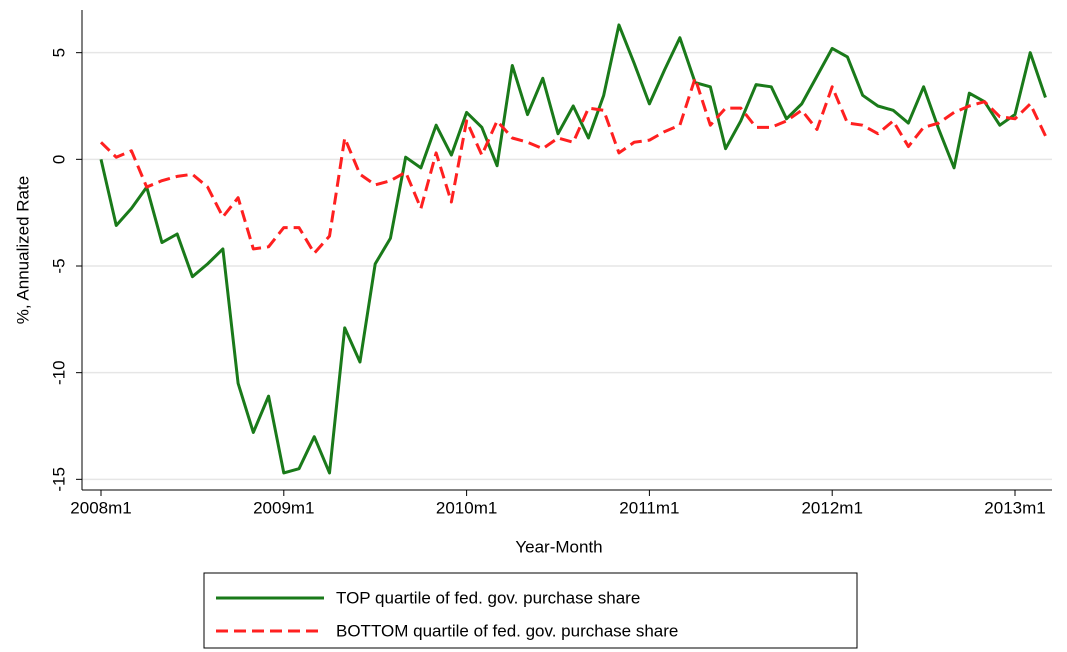 This screenshot has height=652, width=1067. Describe the element at coordinates (283, 507) in the screenshot. I see `x-tick-label: 2009m1` at that location.